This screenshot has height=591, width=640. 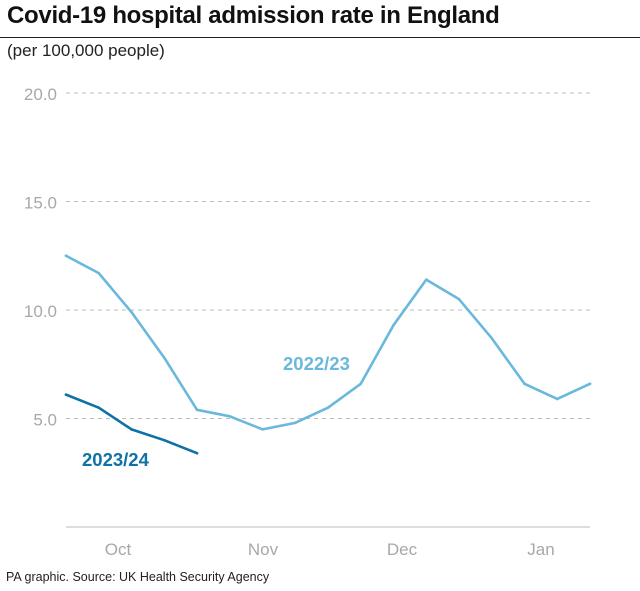 I want to click on x-tick-label: Jan, so click(x=540, y=549).